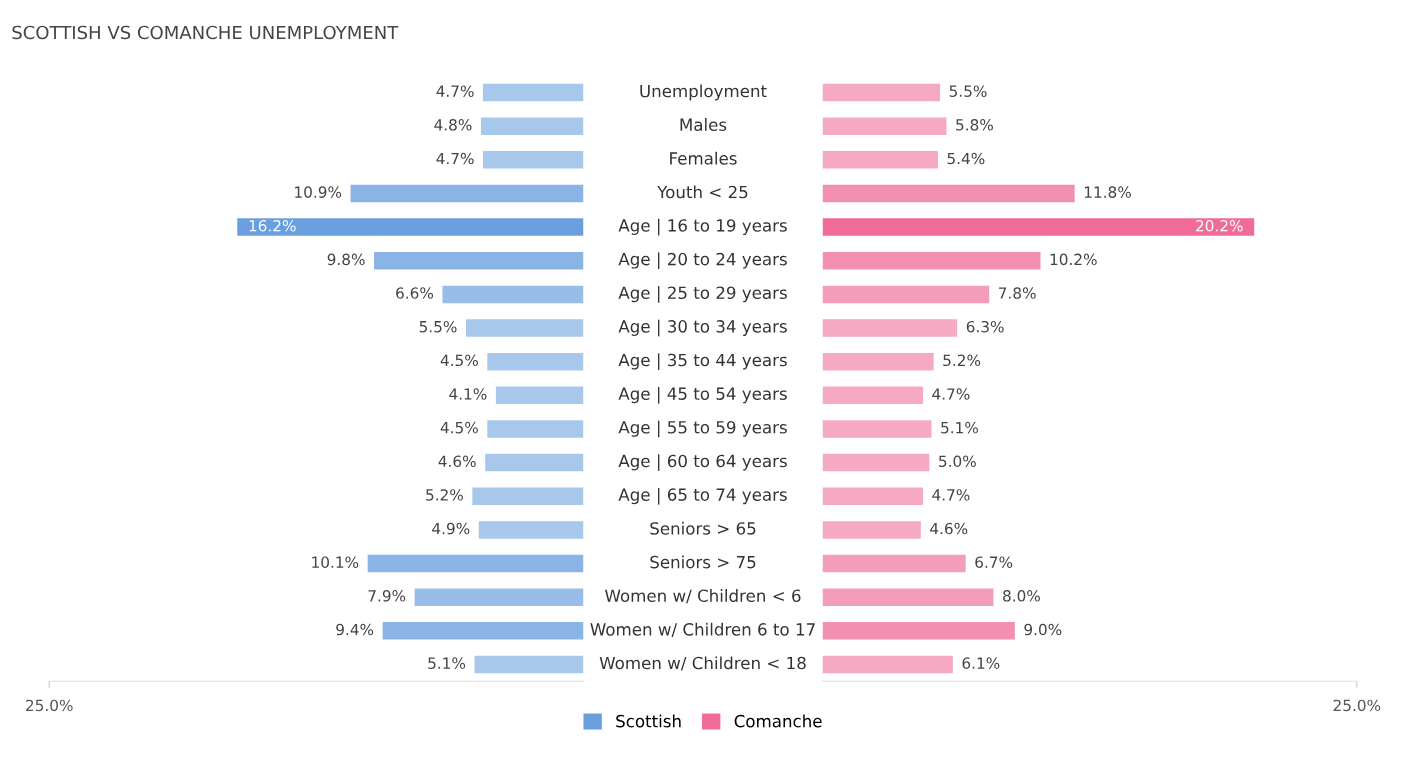 This screenshot has height=757, width=1406. What do you see at coordinates (981, 663) in the screenshot?
I see `data-label: 6.1%` at bounding box center [981, 663].